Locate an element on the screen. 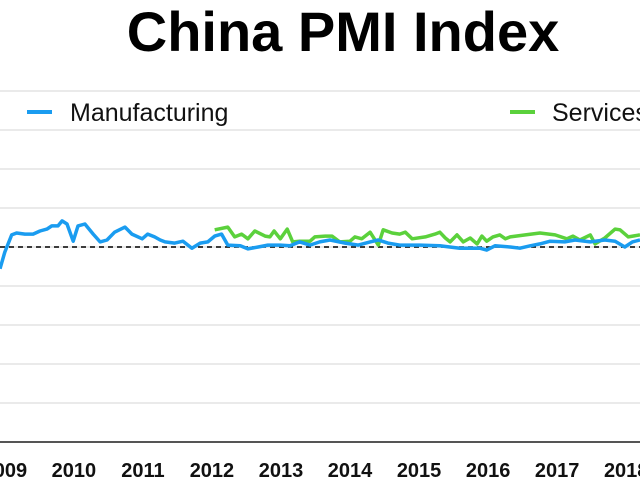 Image resolution: width=640 pixels, height=480 pixels. x-tick-label: 2009 is located at coordinates (13, 470).